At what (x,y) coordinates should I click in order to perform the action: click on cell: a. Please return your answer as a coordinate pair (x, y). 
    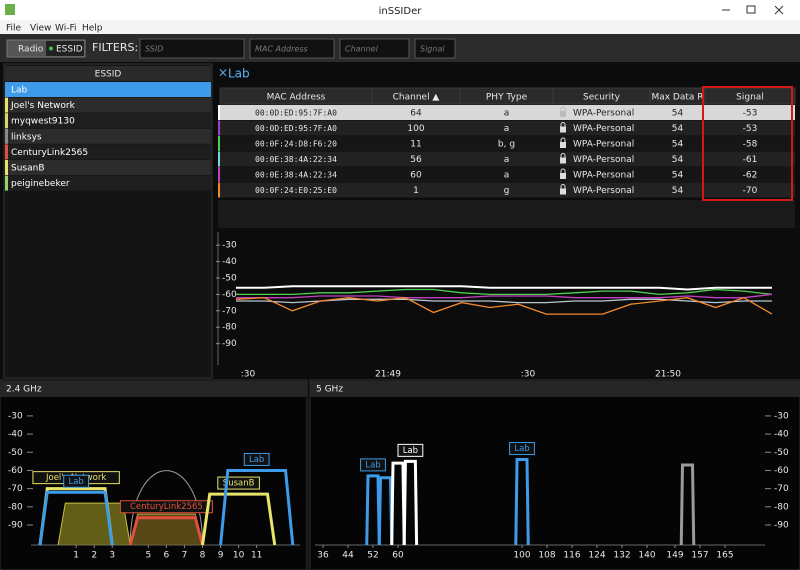
    Looking at the image, I should click on (507, 114).